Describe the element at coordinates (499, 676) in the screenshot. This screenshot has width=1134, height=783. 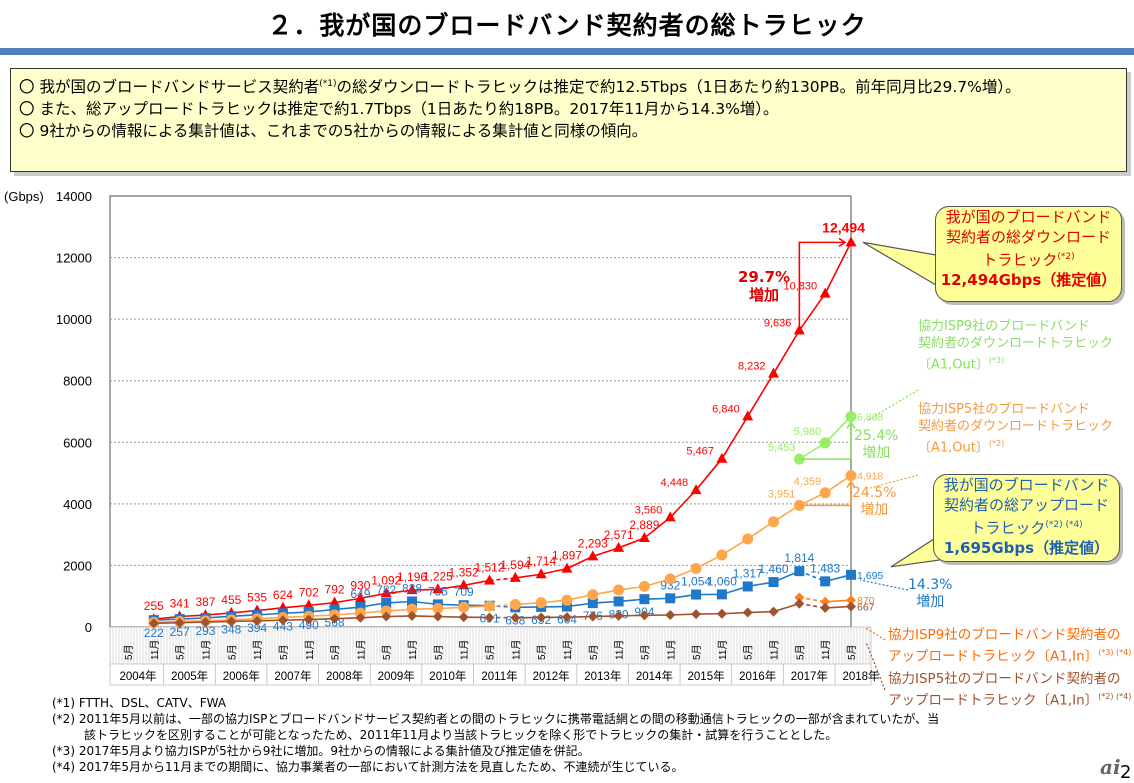
I see `x-year-label: 2011年` at that location.